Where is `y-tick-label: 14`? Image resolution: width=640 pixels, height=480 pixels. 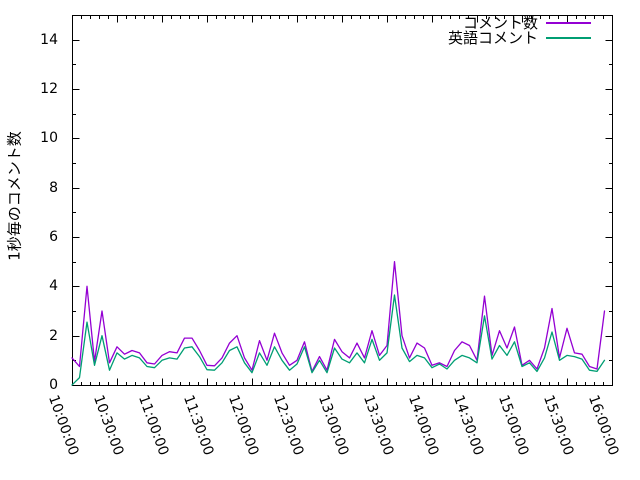 y-tick-label: 14 is located at coordinates (49, 39).